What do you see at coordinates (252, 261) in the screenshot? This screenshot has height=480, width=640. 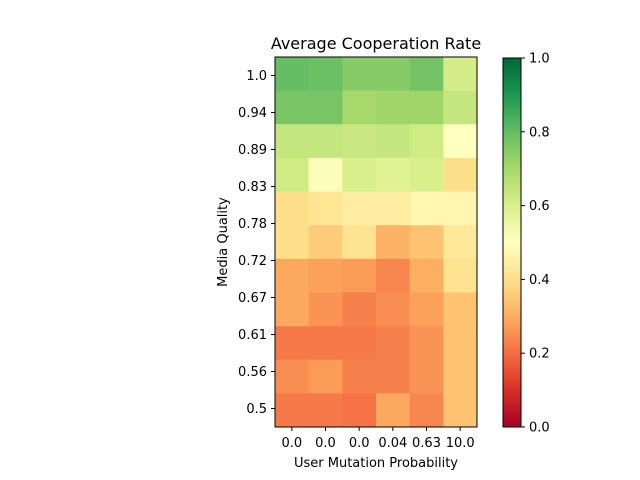 I see `y-tick-label: 0.72` at bounding box center [252, 261].